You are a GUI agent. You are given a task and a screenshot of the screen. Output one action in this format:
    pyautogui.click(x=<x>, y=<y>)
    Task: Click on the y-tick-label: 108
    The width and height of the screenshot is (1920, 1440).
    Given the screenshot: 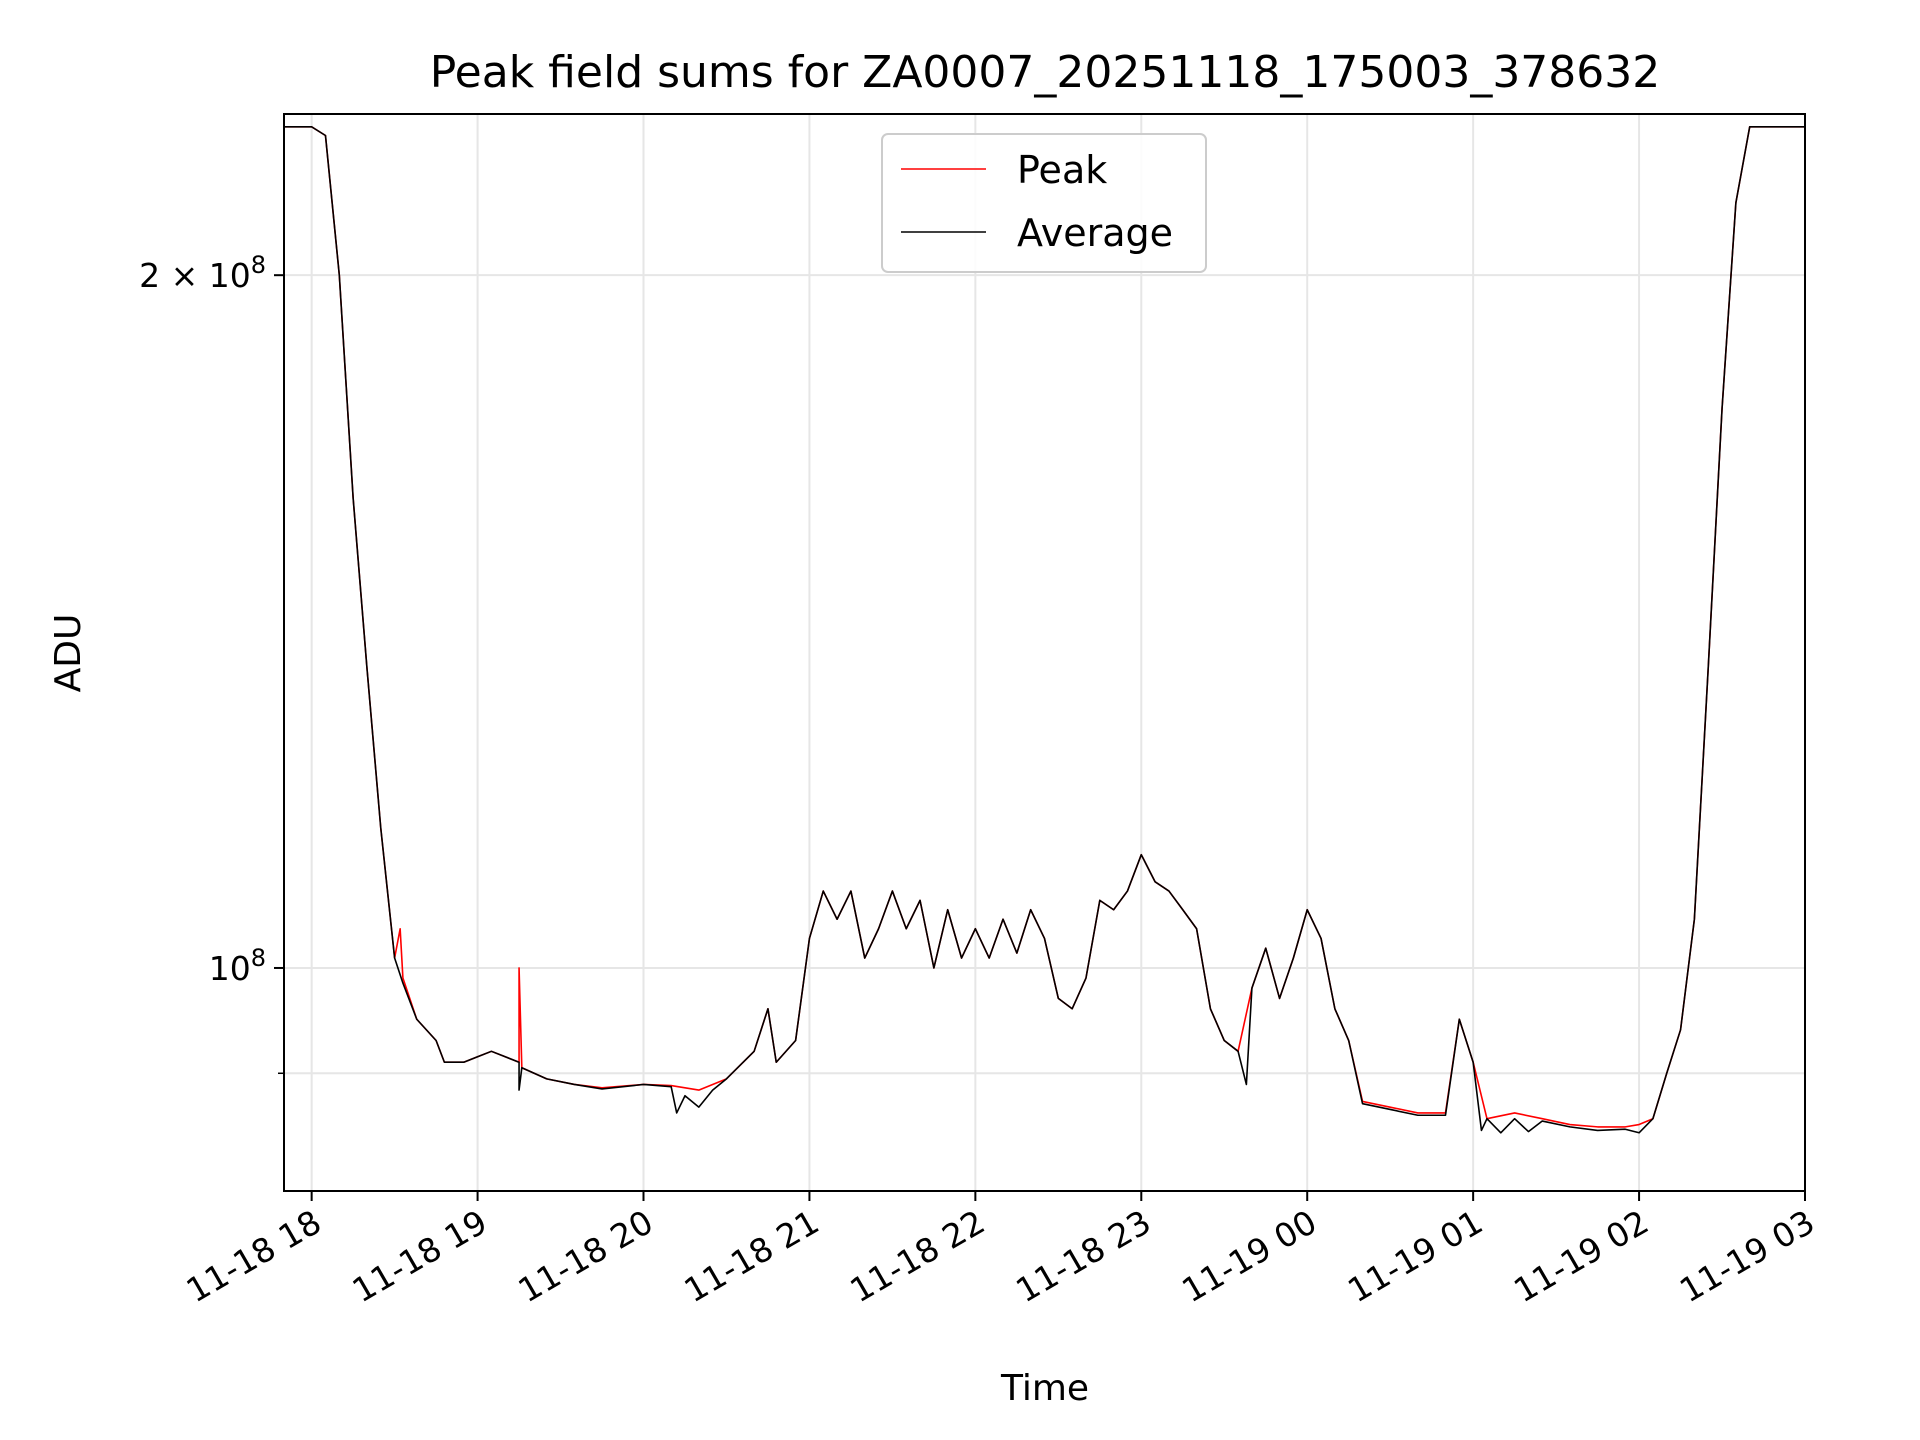 What is the action you would take?
    pyautogui.click(x=237, y=966)
    